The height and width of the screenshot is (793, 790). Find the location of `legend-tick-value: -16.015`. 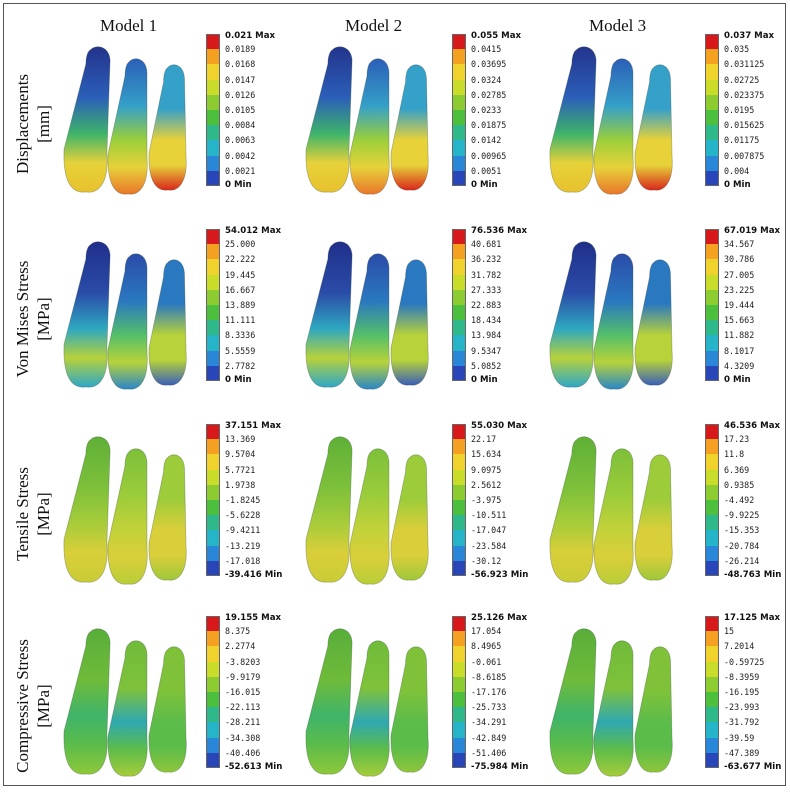

legend-tick-value: -16.015 is located at coordinates (243, 692).